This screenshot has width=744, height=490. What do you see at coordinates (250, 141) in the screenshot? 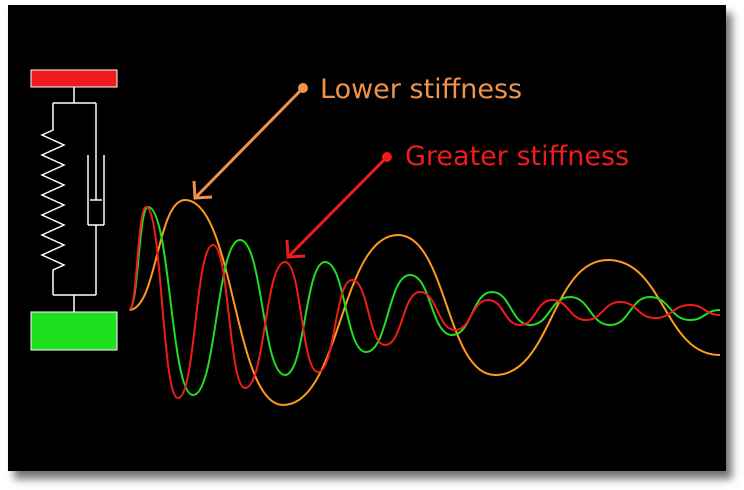
I see `arrow-lower-stiffness` at bounding box center [250, 141].